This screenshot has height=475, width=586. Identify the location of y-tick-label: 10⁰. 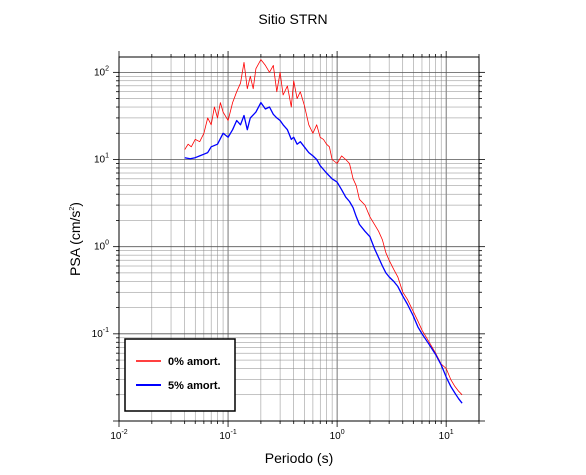
(101, 246).